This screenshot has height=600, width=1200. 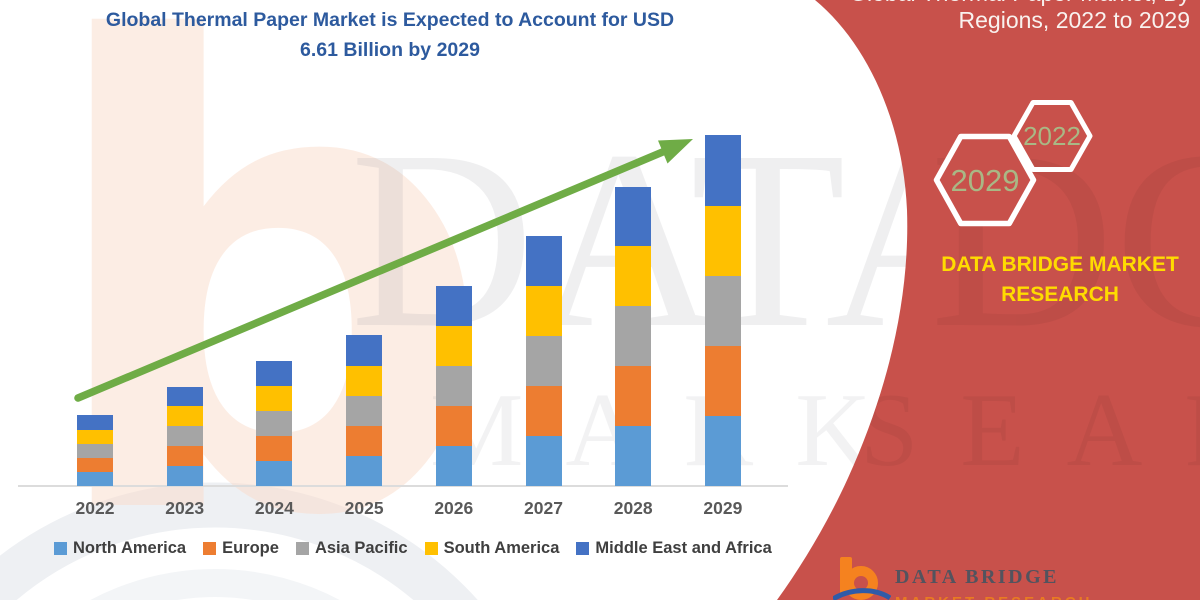 I want to click on segment-south-america-2027, so click(x=543, y=311).